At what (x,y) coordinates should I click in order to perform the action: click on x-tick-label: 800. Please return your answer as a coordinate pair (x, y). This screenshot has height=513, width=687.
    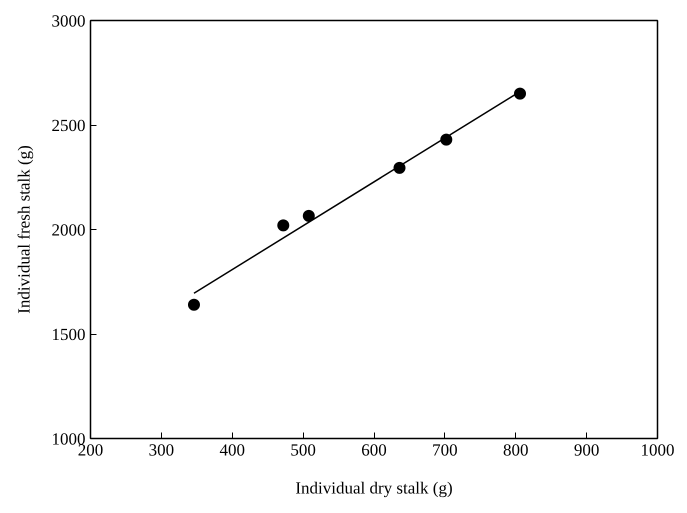
    Looking at the image, I should click on (515, 450).